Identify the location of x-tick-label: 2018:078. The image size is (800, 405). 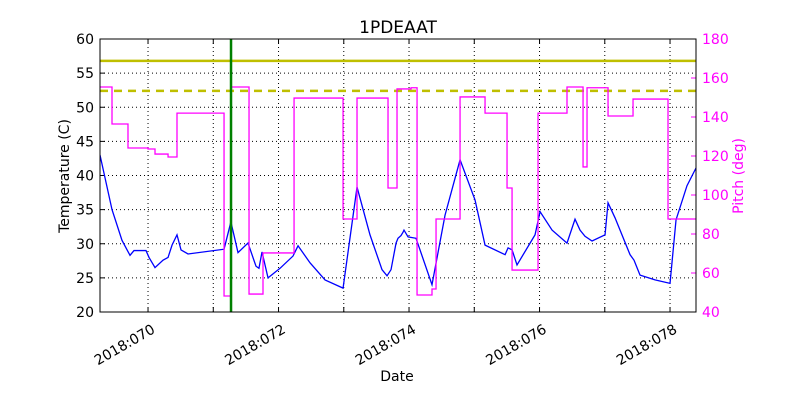
(647, 345).